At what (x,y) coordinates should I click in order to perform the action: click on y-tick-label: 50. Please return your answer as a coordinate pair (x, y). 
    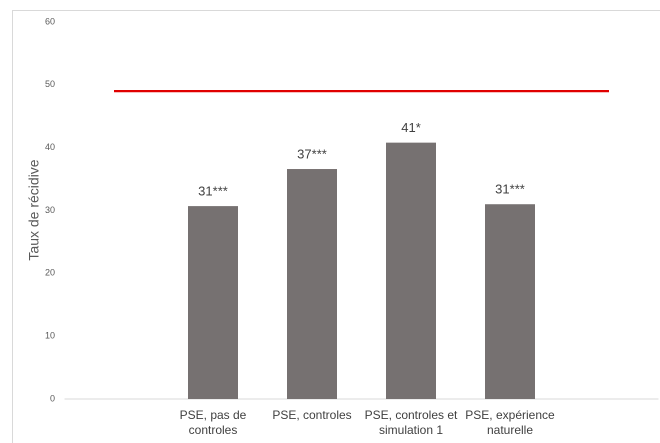
    Looking at the image, I should click on (50, 84).